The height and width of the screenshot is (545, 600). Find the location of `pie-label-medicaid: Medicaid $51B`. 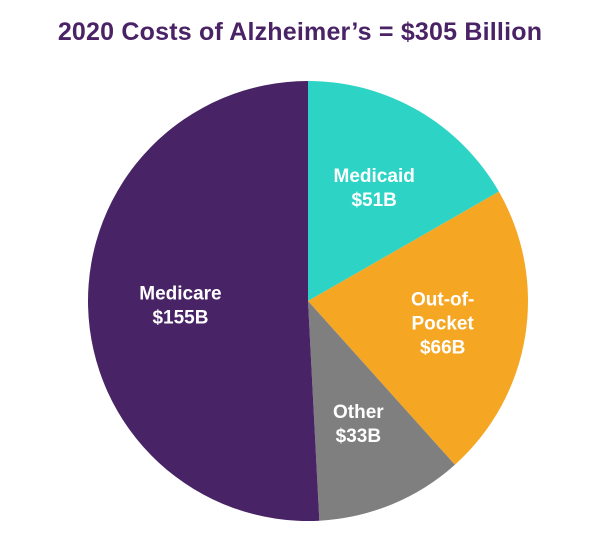

pie-label-medicaid: Medicaid $51B is located at coordinates (374, 188).